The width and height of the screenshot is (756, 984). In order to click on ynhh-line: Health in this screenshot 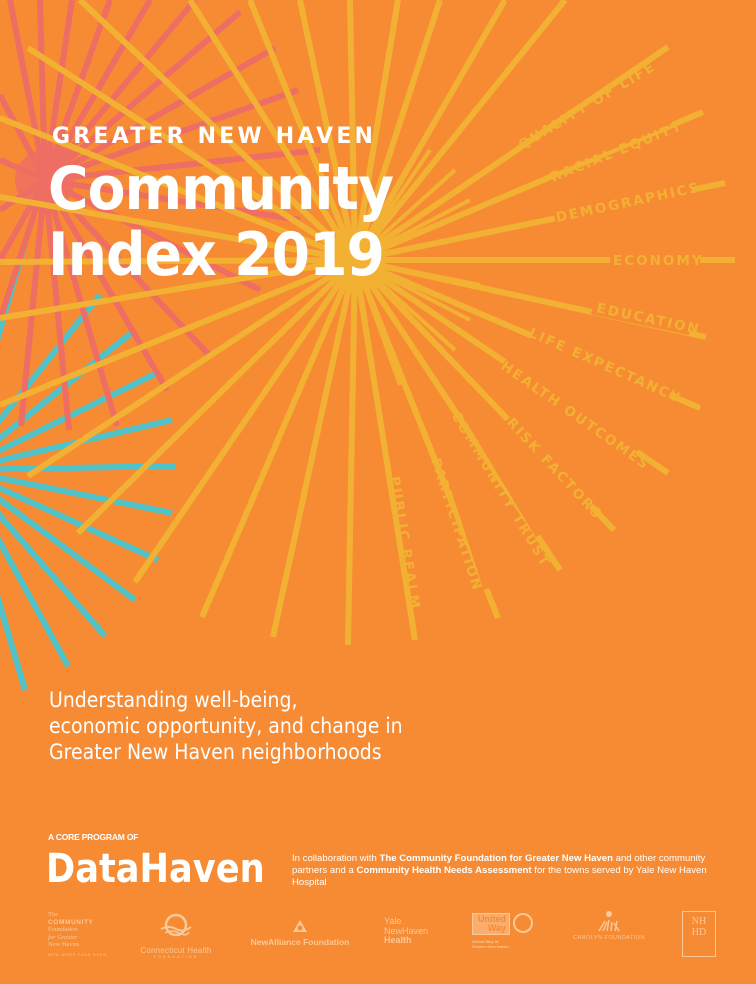, I will do `click(398, 940)`.